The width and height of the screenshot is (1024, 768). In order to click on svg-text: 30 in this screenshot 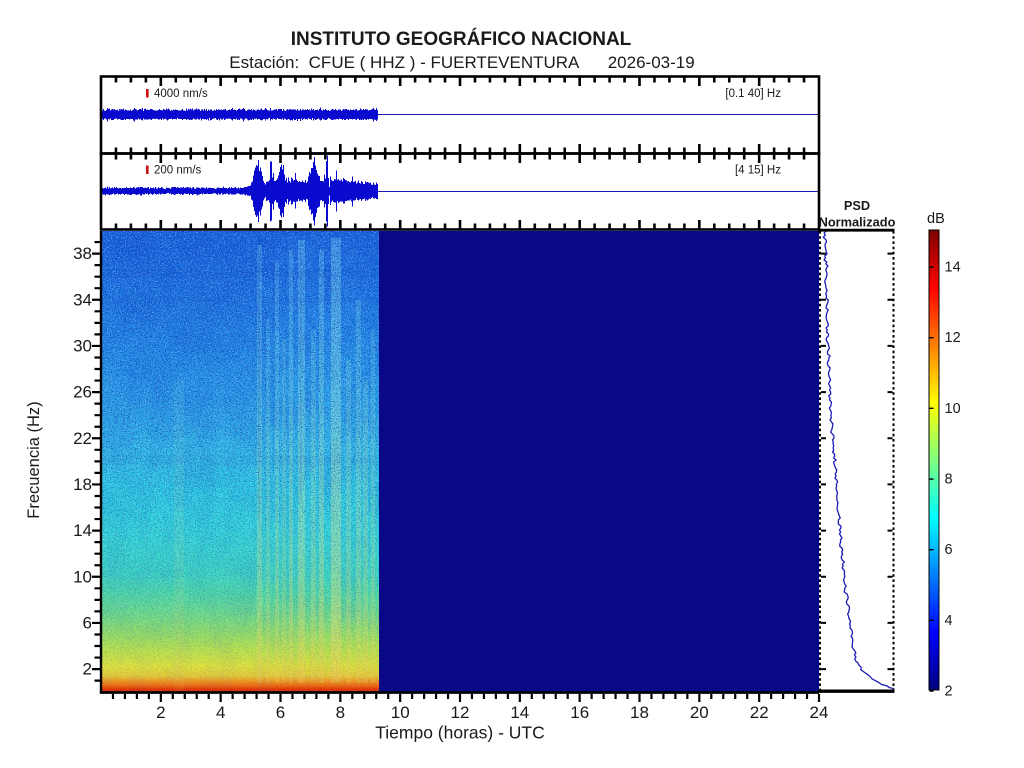, I will do `click(82, 345)`.